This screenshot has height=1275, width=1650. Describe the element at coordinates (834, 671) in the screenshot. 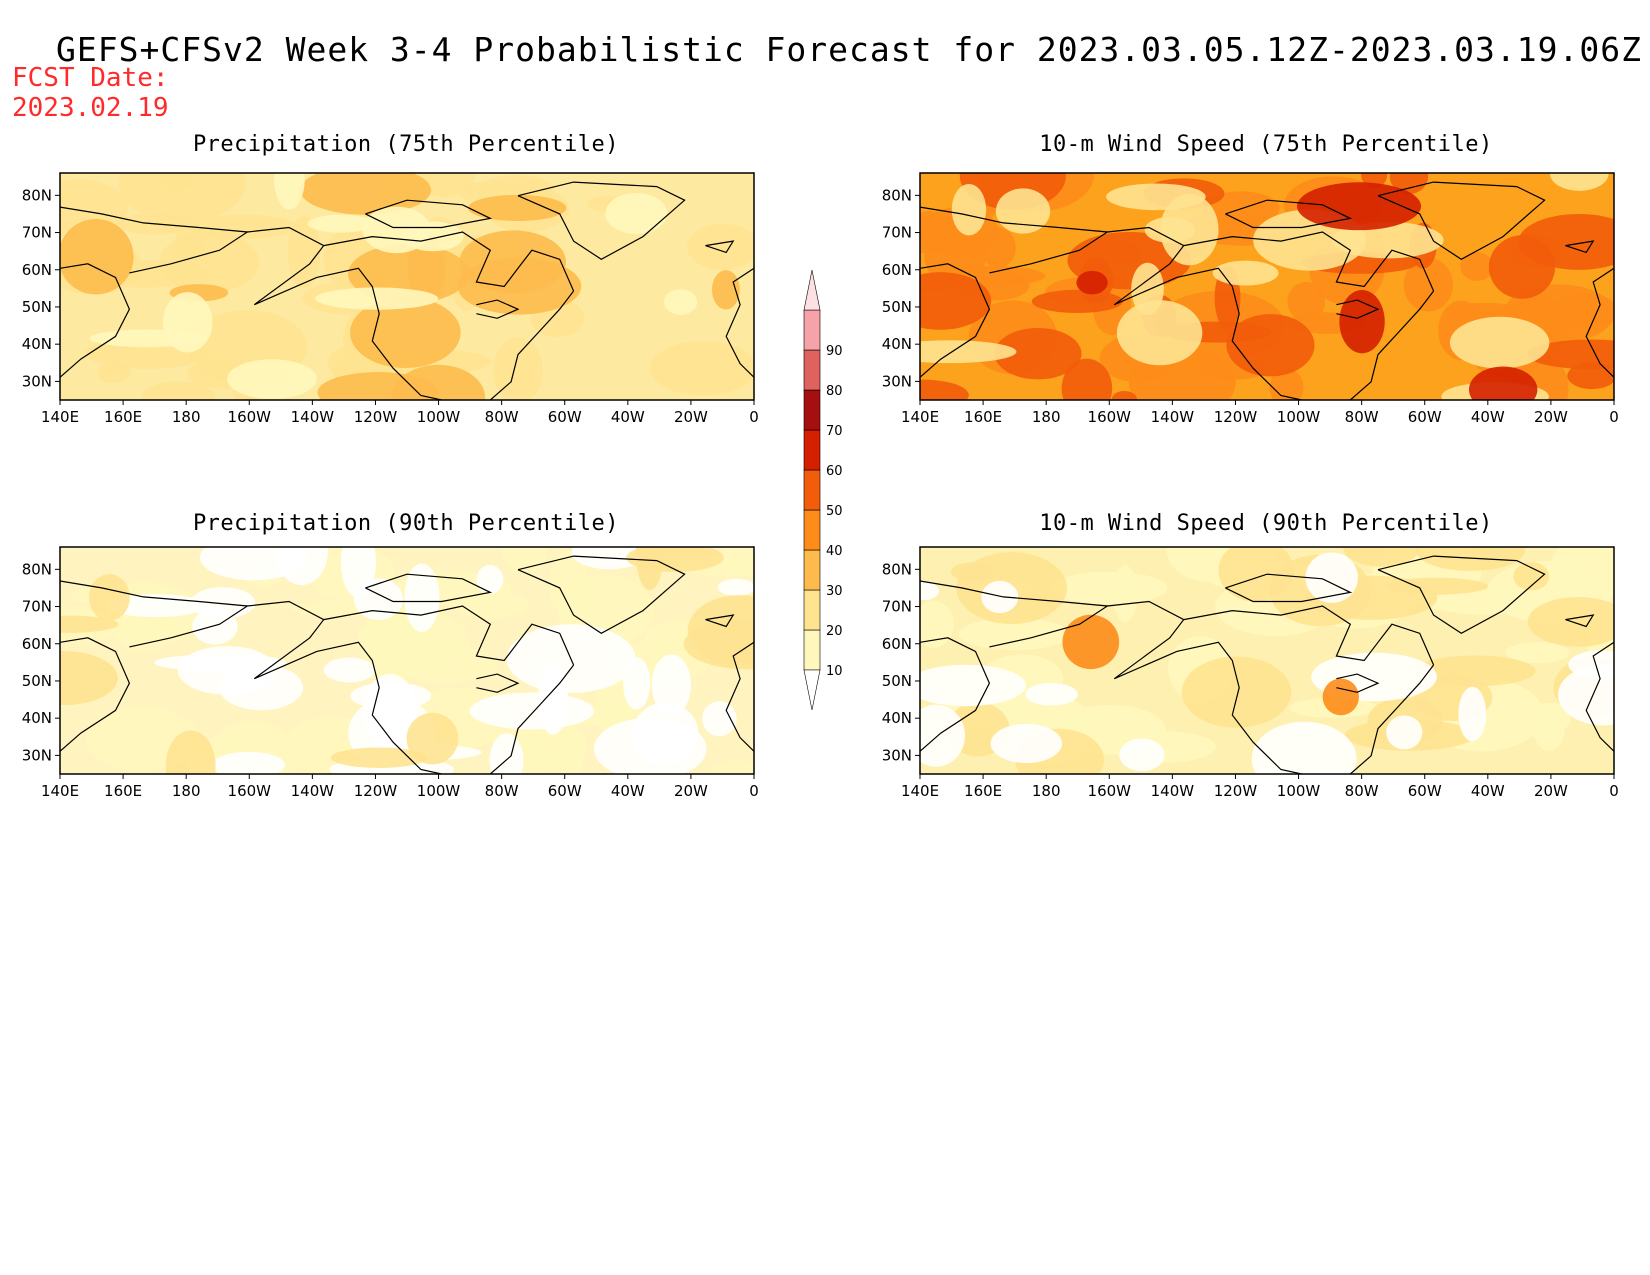

I see `colorbar-label: 10` at that location.